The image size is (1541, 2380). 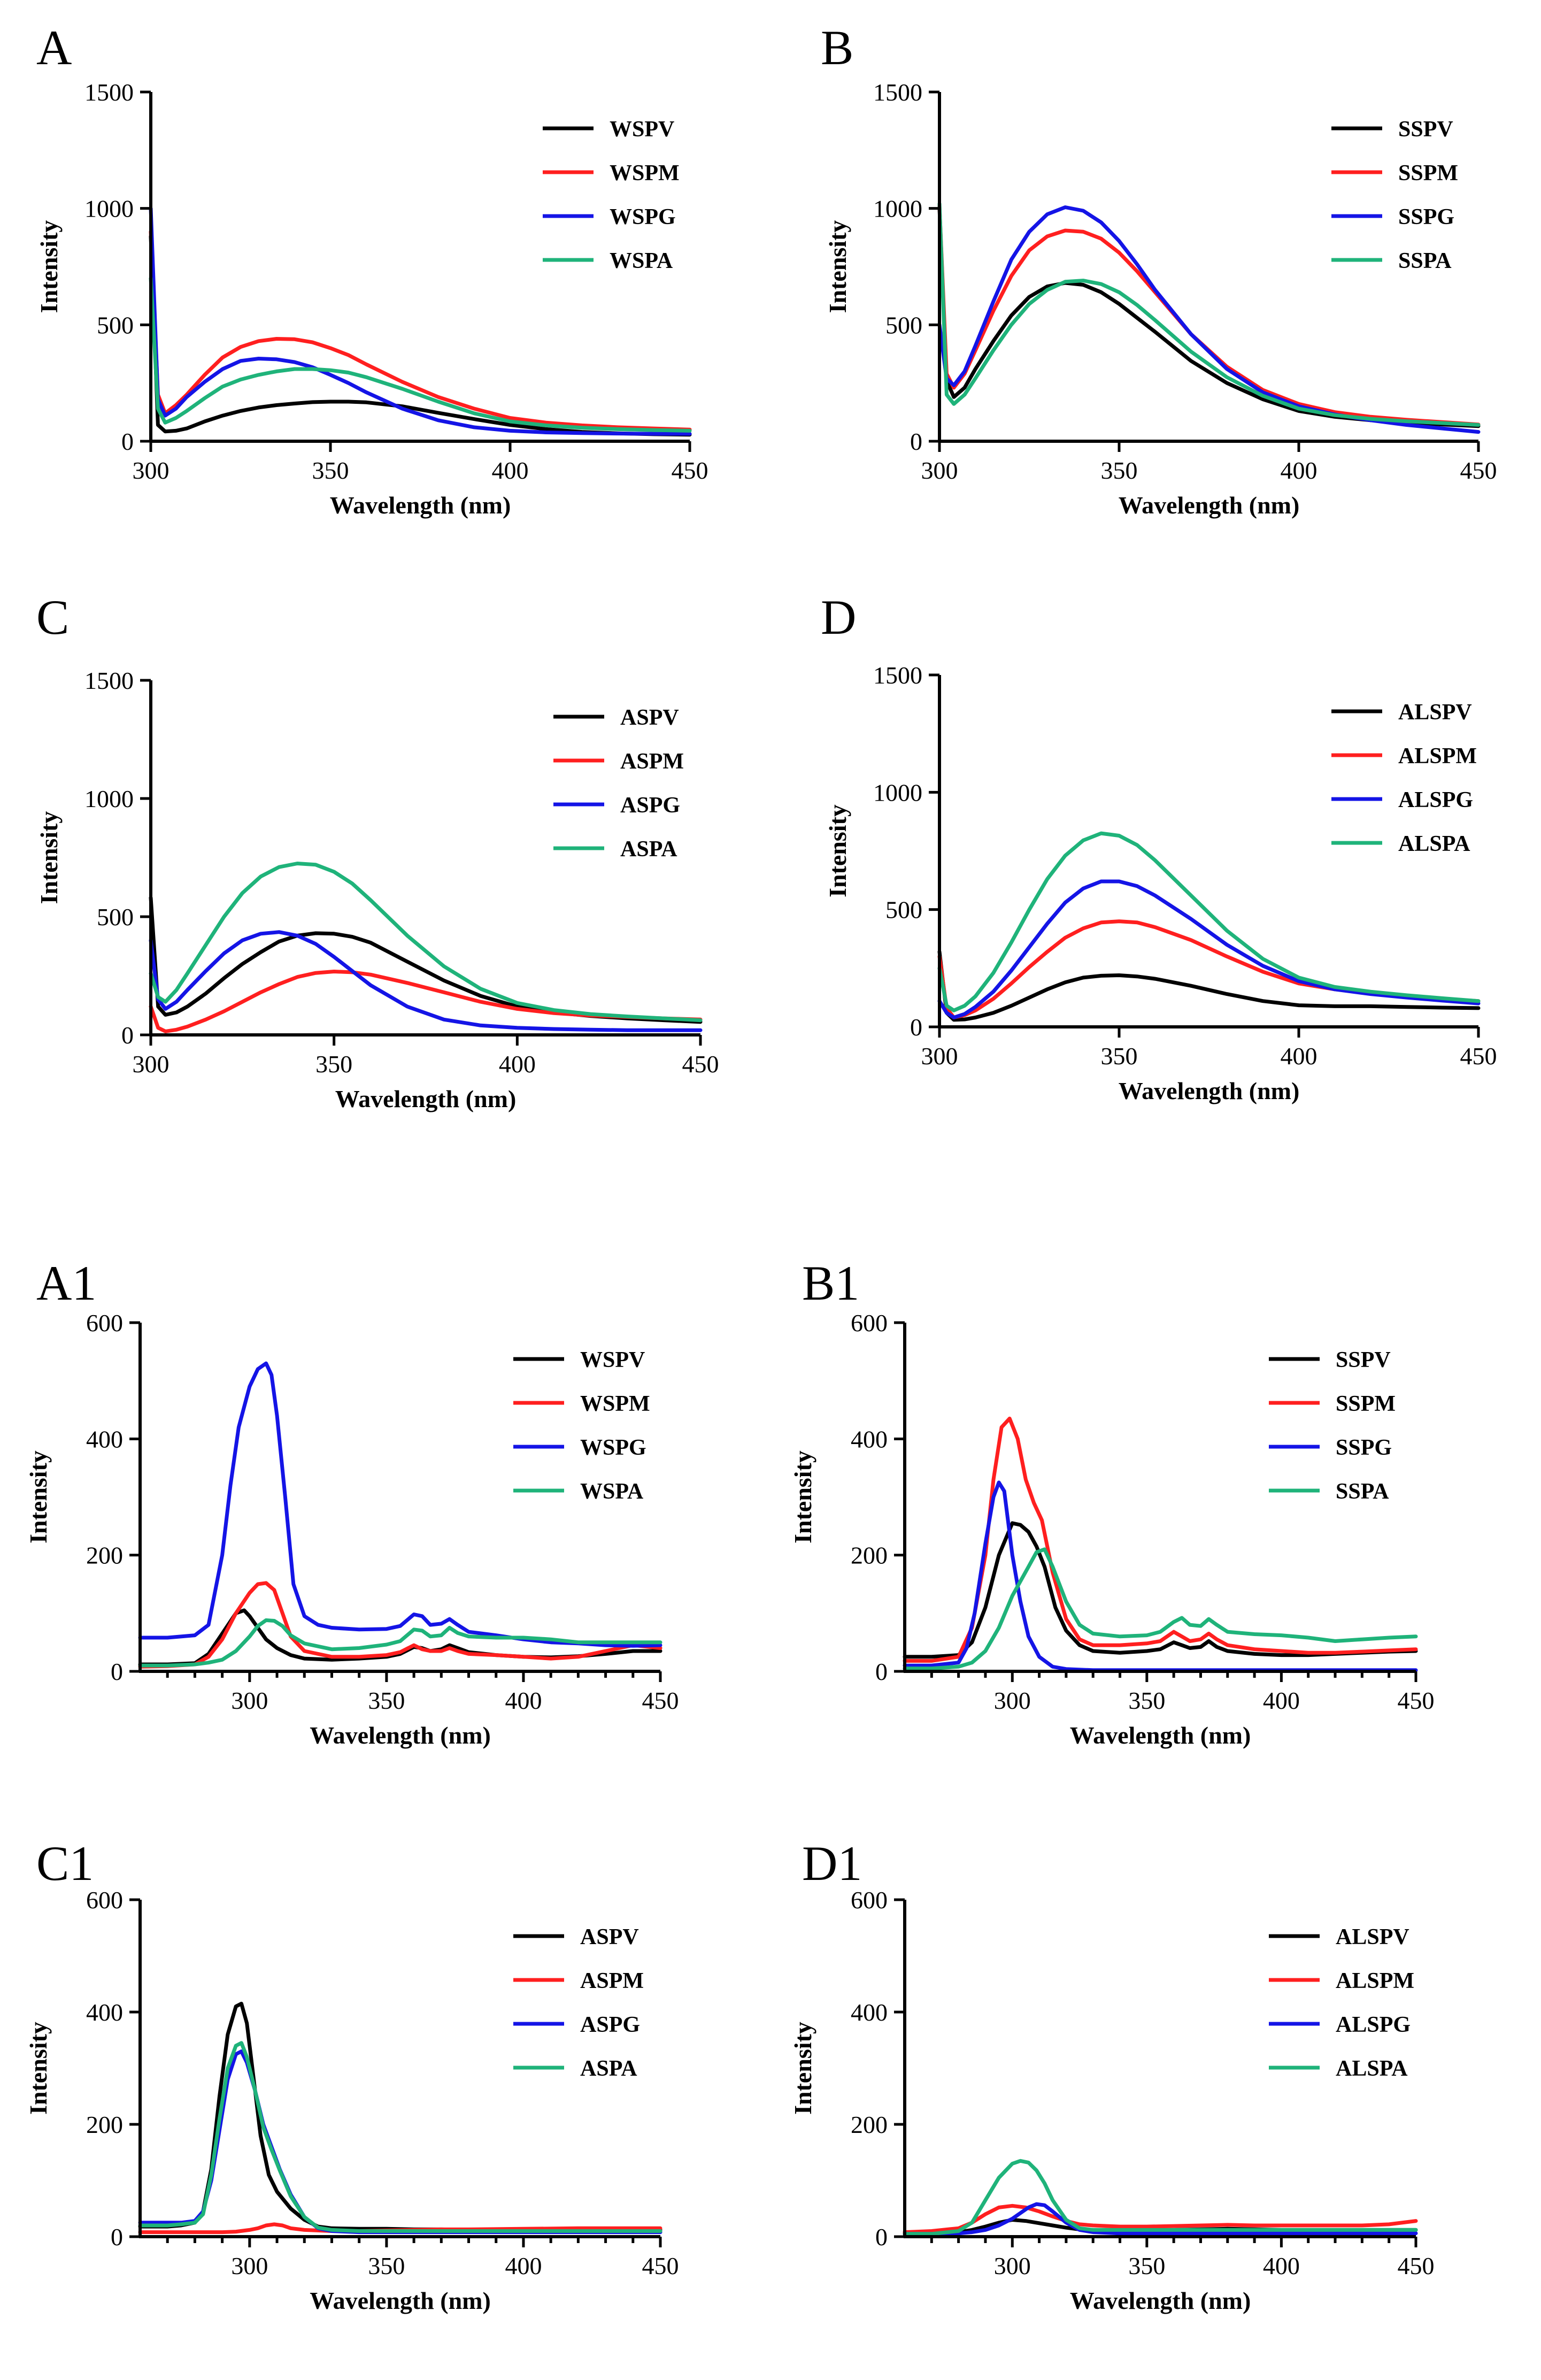 I want to click on legend-label: ASPM, so click(x=652, y=762).